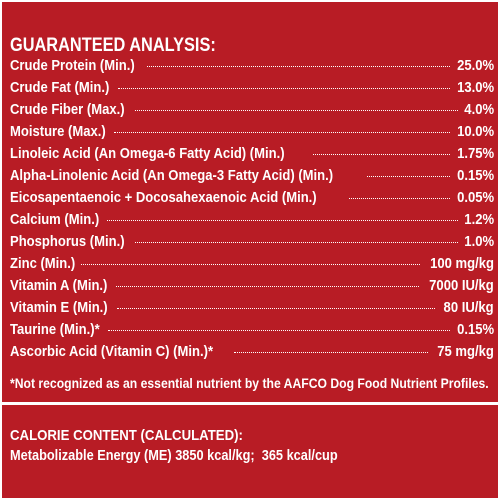 This screenshot has height=500, width=500. I want to click on section-divider, so click(250, 403).